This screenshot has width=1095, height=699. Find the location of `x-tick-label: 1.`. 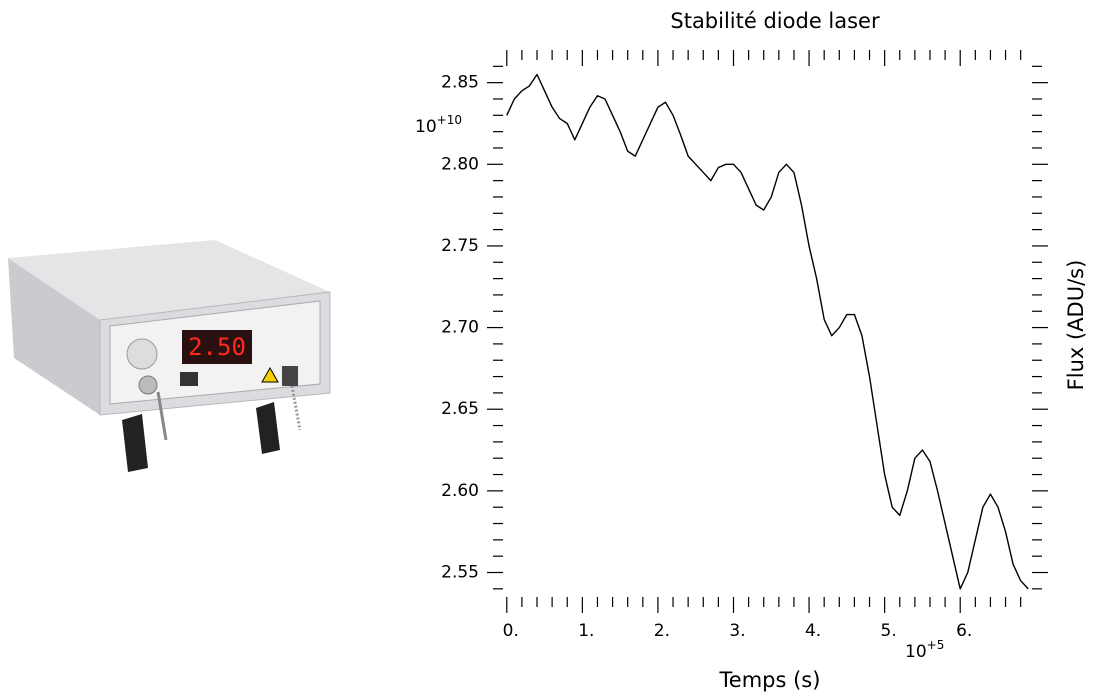

x-tick-label: 1. is located at coordinates (586, 631).